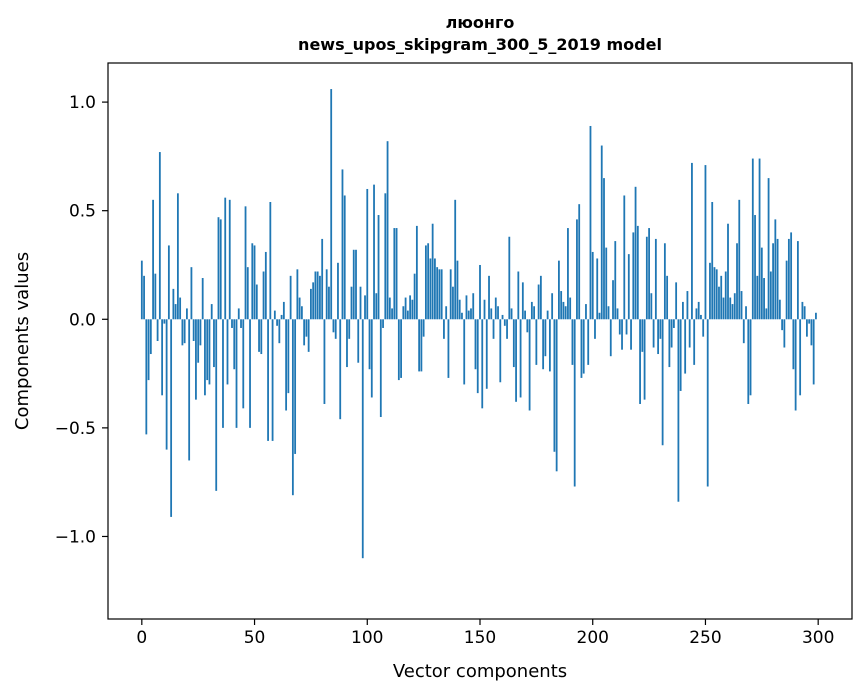 This screenshot has height=696, width=867. Describe the element at coordinates (75, 429) in the screenshot. I see `y-tick-label: −0.5` at that location.